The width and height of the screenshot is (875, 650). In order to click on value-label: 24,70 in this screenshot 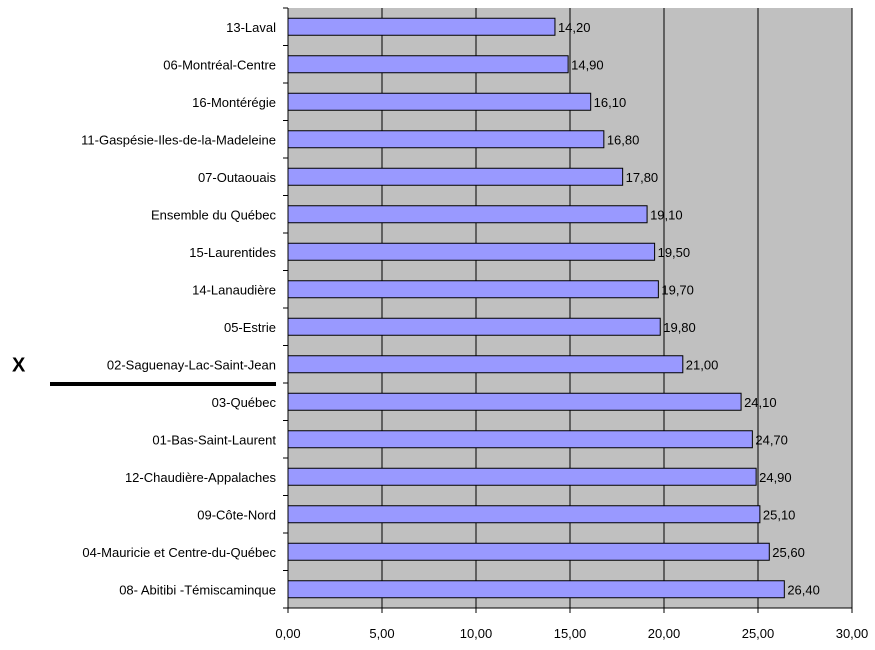, I will do `click(771, 439)`.